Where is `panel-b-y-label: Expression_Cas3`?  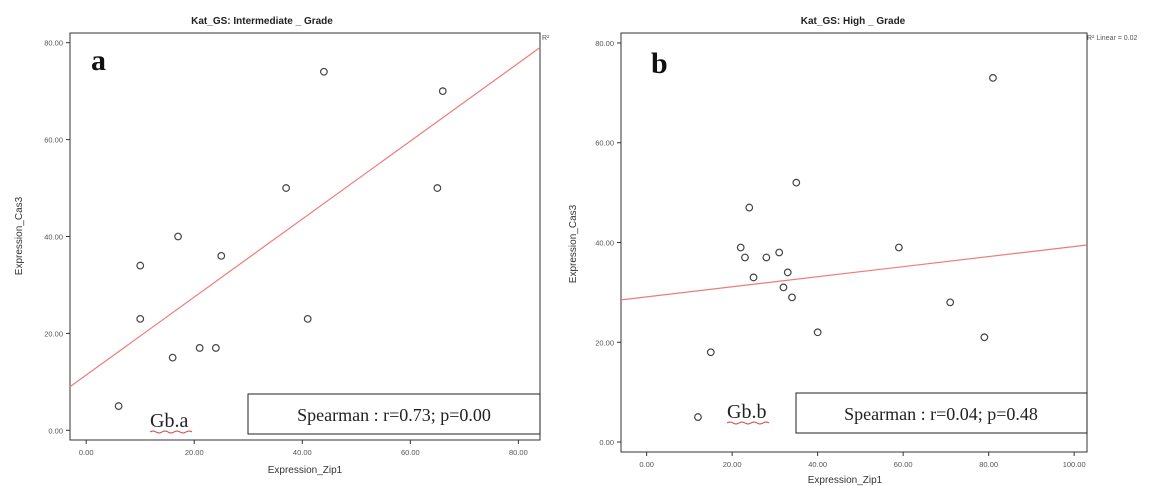 panel-b-y-label: Expression_Cas3 is located at coordinates (573, 243).